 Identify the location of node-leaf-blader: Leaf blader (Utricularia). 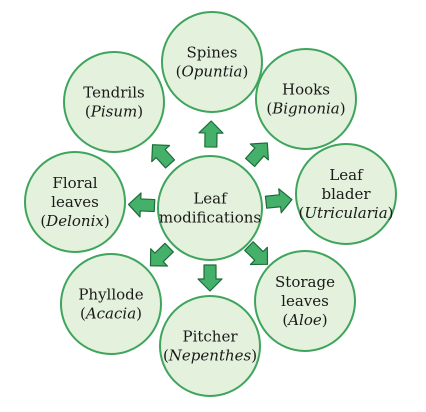
(346, 194).